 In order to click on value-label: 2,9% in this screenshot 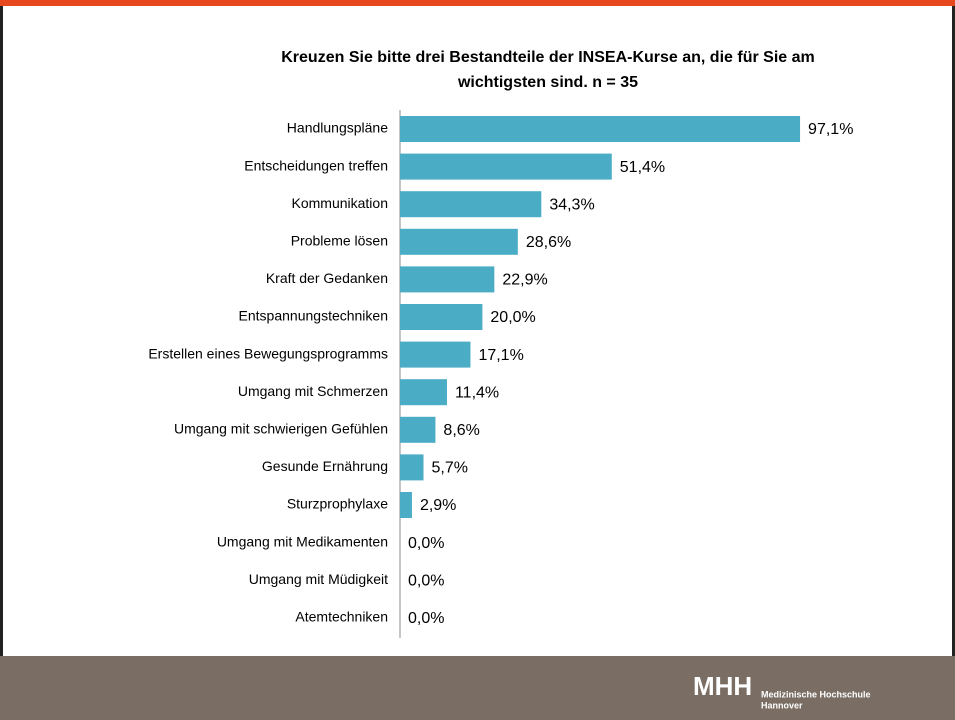, I will do `click(438, 505)`.